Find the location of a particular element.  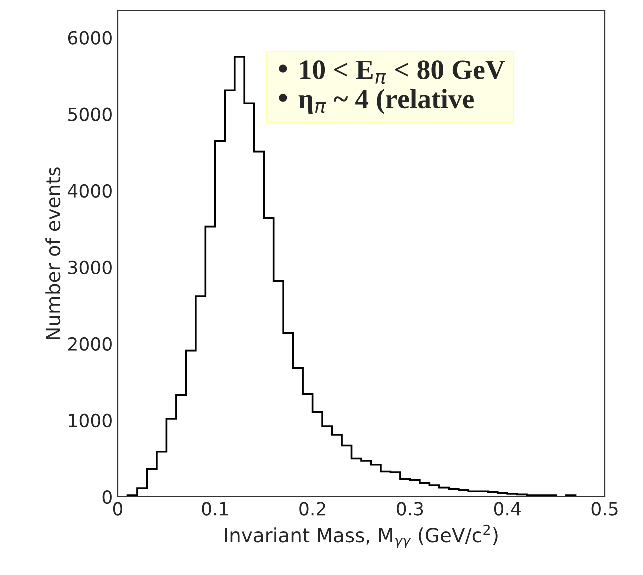

x-axis-title: Invariant Mass, M$_{γγ}$ (GeV/c$^{2}$) is located at coordinates (361, 536).